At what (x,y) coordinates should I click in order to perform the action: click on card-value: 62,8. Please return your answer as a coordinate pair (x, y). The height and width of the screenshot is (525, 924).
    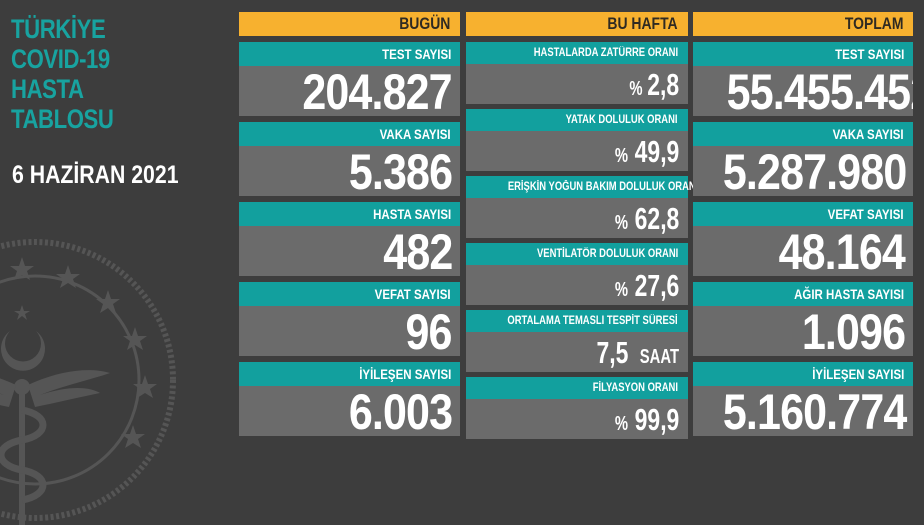
    Looking at the image, I should click on (656, 218).